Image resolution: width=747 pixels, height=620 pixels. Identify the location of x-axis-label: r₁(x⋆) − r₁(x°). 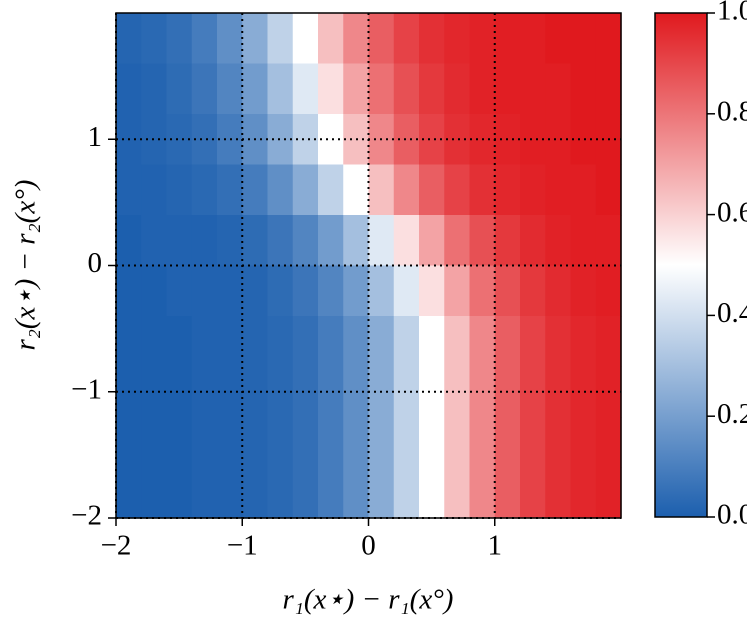
(368, 600).